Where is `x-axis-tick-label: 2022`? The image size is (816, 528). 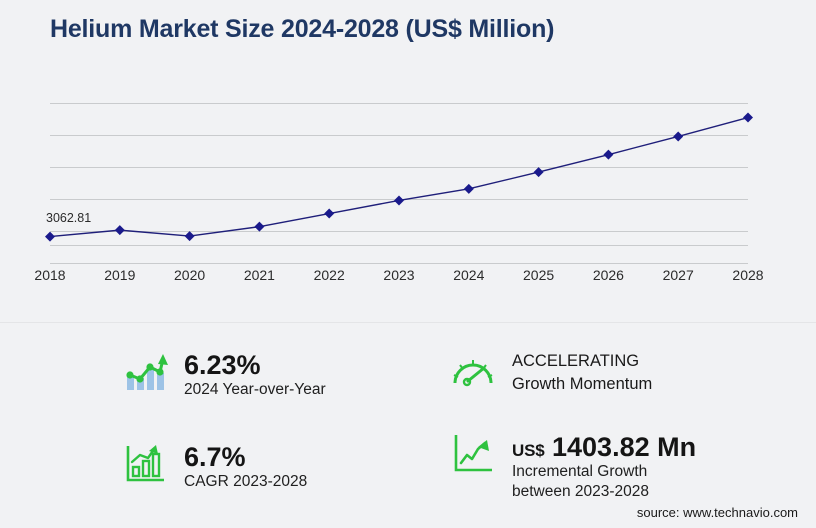 x-axis-tick-label: 2022 is located at coordinates (329, 275).